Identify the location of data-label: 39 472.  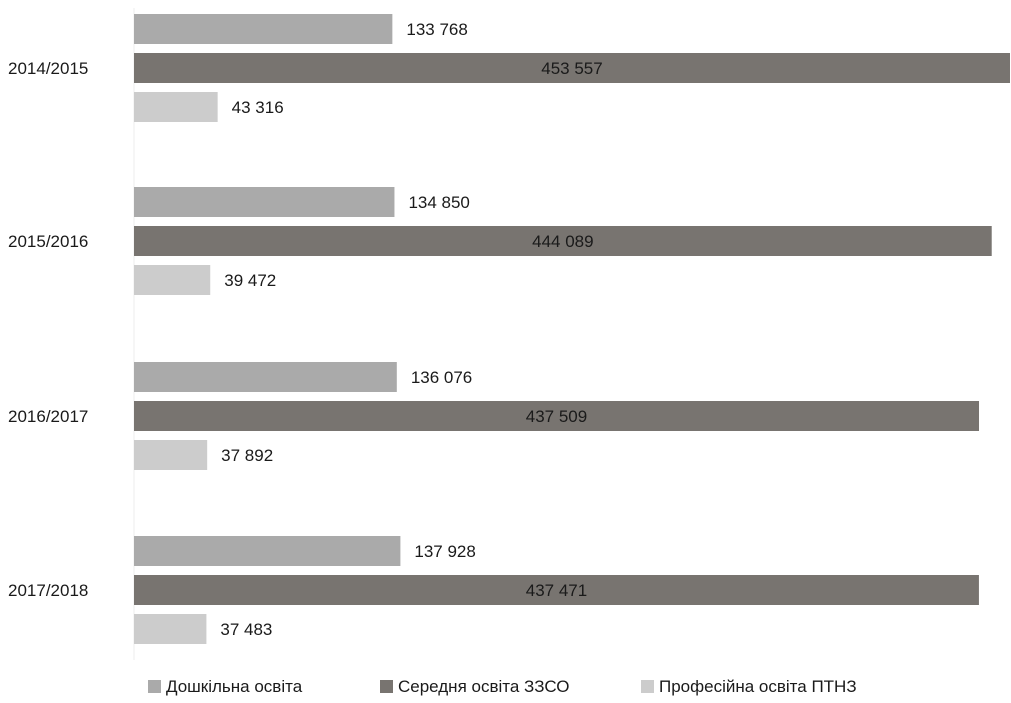
(250, 280).